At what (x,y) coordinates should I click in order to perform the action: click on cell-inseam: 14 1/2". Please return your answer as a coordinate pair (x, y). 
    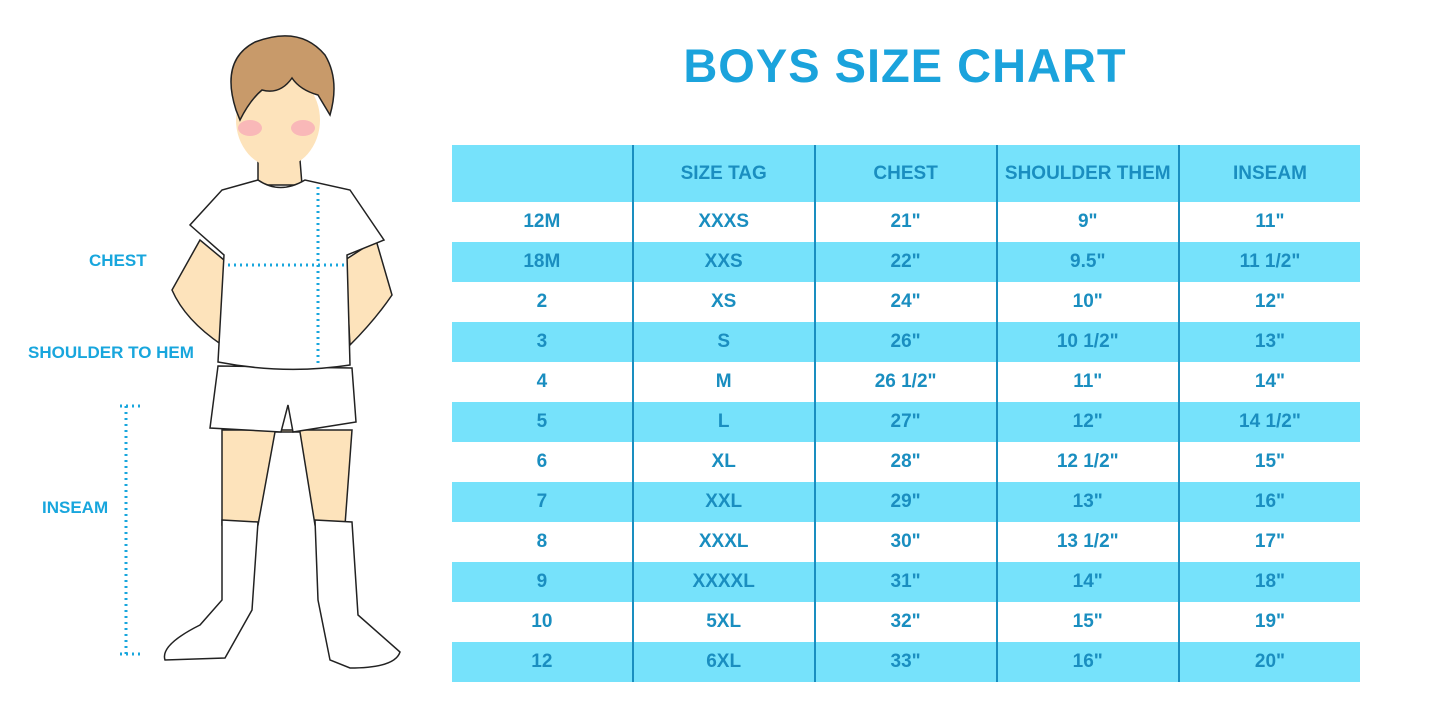
    Looking at the image, I should click on (1268, 422).